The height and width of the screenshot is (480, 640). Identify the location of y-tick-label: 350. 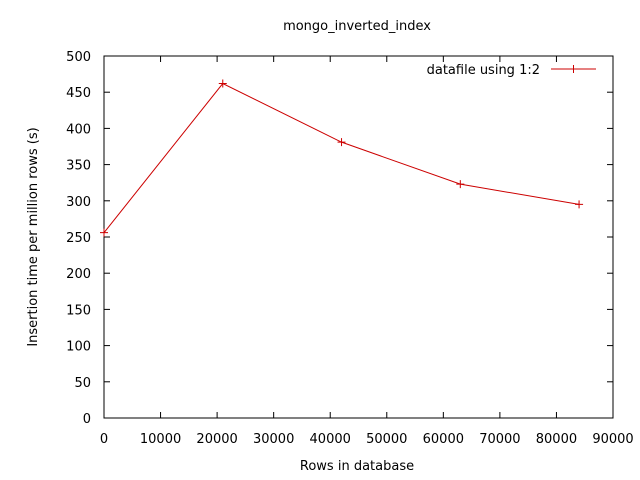
(78, 166).